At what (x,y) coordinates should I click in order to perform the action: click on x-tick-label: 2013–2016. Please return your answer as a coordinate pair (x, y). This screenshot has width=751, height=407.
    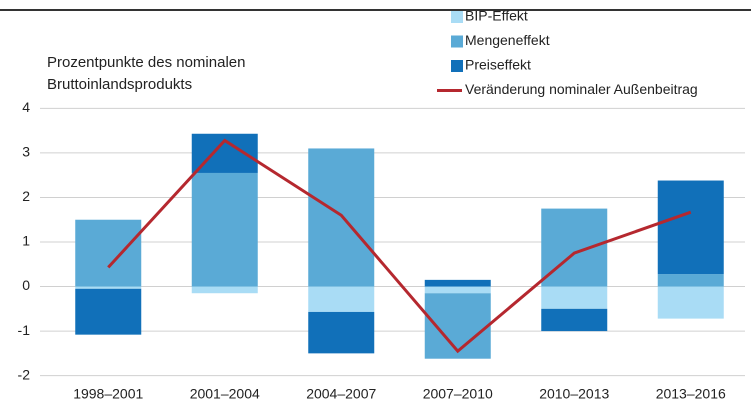
    Looking at the image, I should click on (691, 394).